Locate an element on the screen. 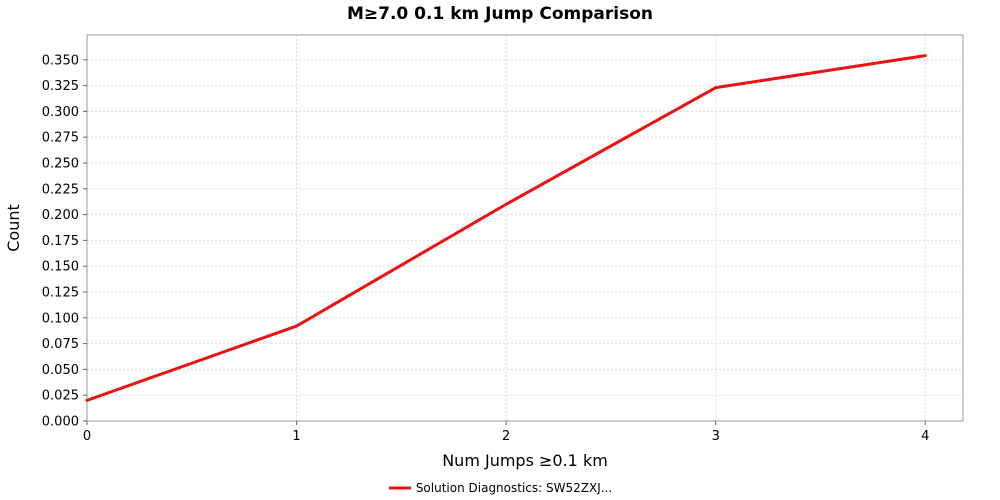  legend-line-marker is located at coordinates (399, 488).